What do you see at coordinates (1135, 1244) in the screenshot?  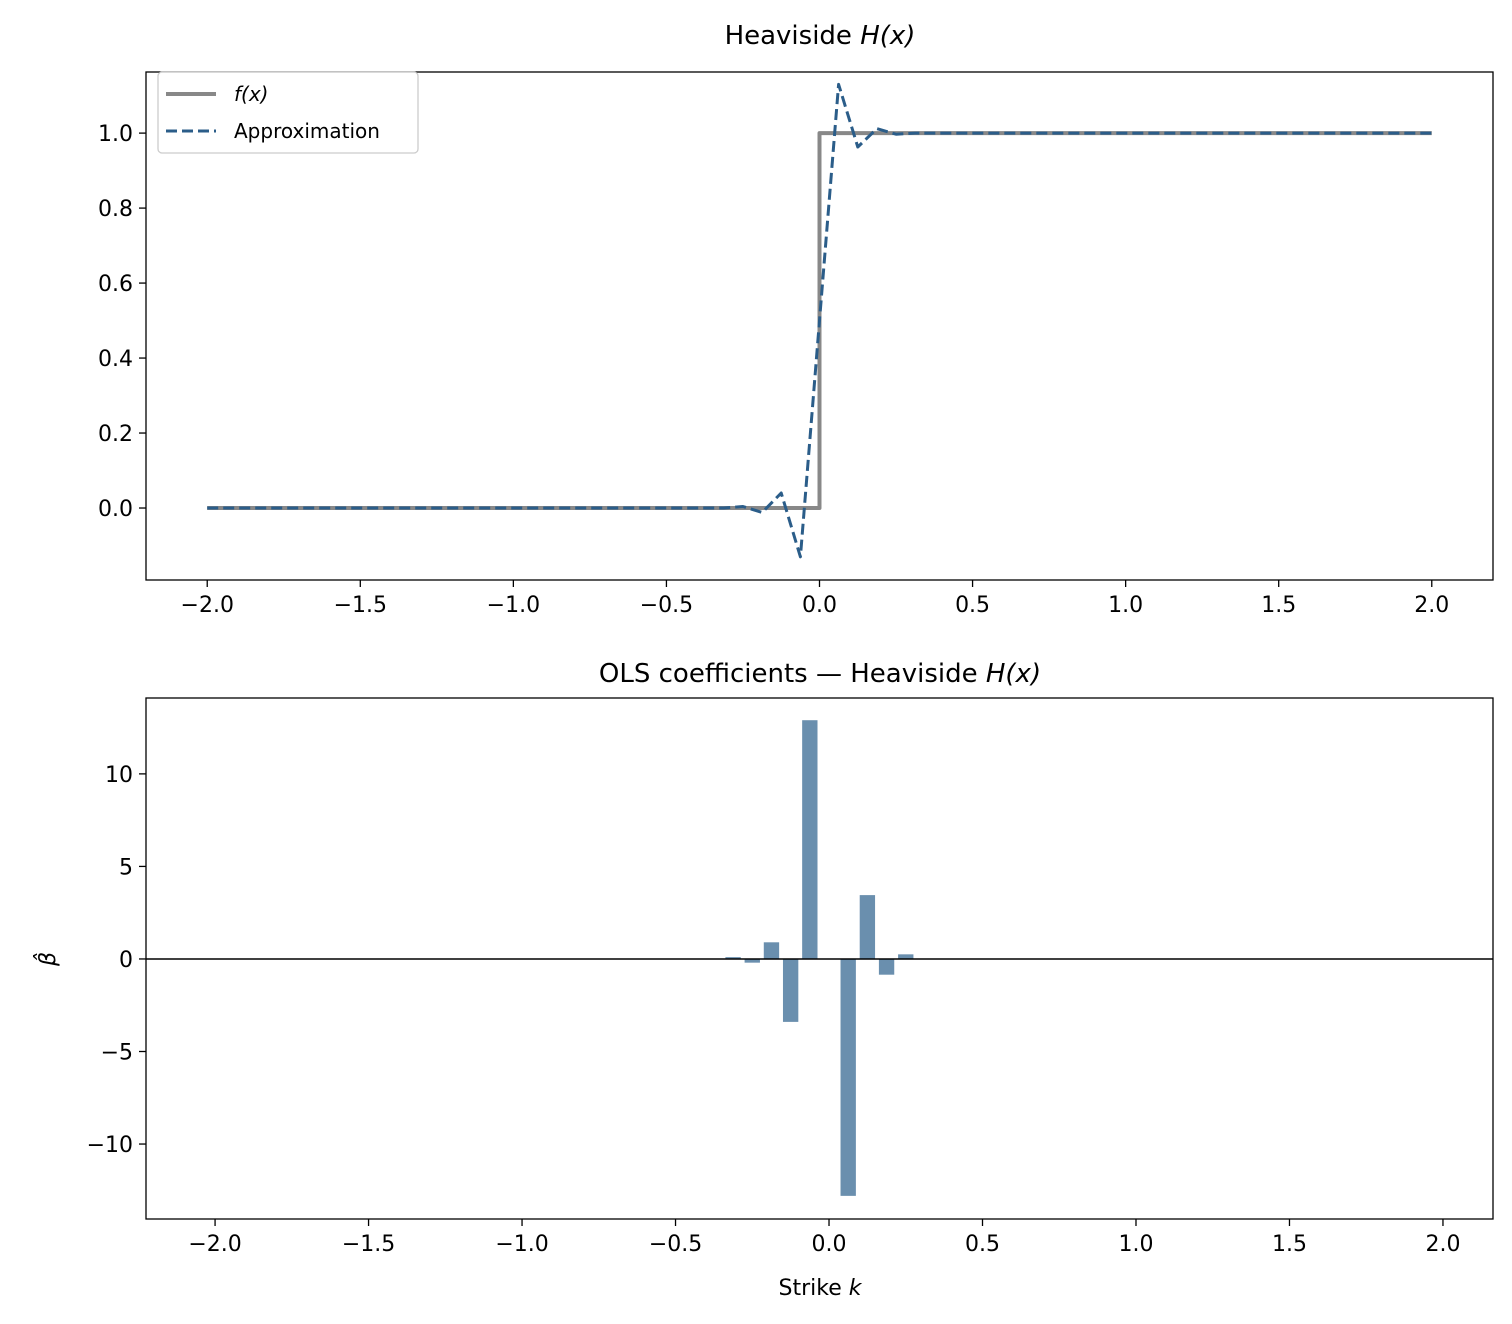 I see `bottom-x-tick-label: 1.0` at bounding box center [1135, 1244].